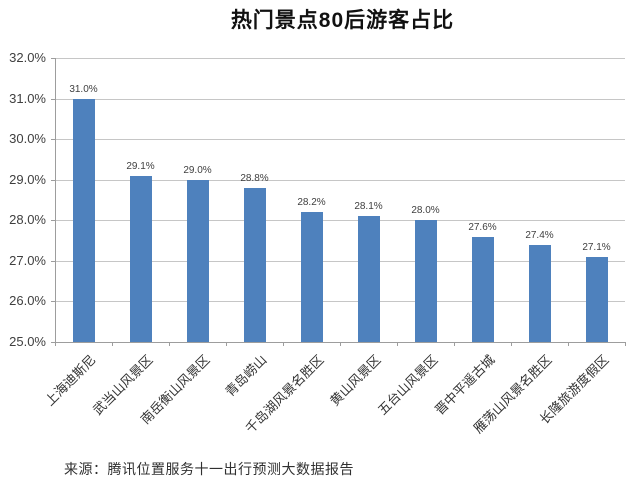 The height and width of the screenshot is (491, 644). Describe the element at coordinates (311, 203) in the screenshot. I see `bar-value-label: 28.2%` at that location.